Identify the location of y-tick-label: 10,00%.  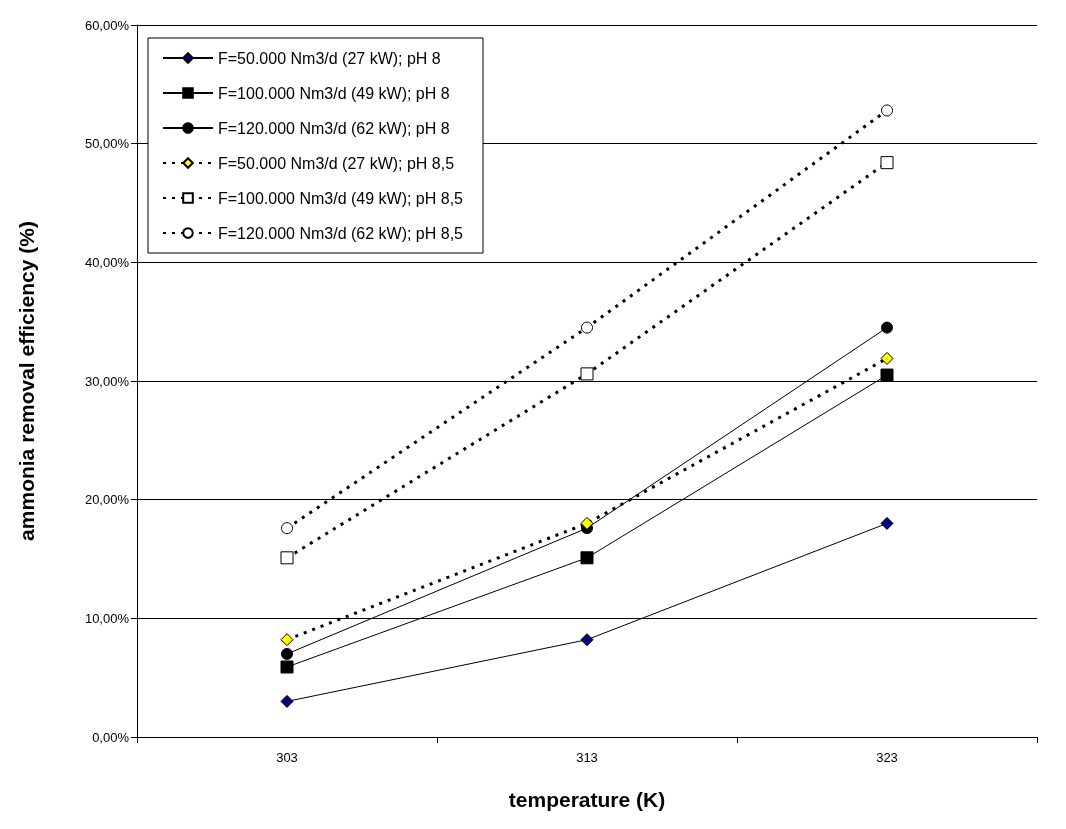
(107, 618).